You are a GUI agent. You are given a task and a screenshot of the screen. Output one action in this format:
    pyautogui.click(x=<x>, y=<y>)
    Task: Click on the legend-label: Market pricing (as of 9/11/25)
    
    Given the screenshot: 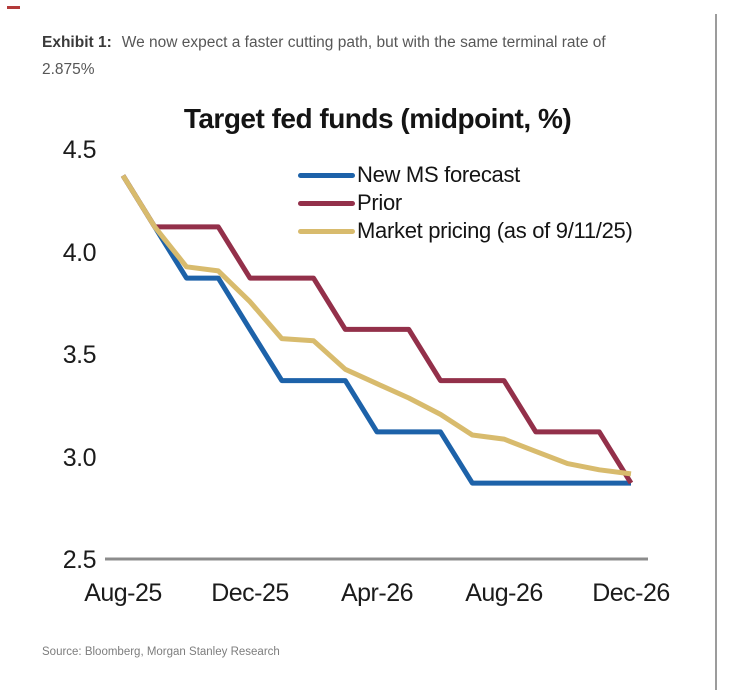 What is the action you would take?
    pyautogui.click(x=495, y=230)
    